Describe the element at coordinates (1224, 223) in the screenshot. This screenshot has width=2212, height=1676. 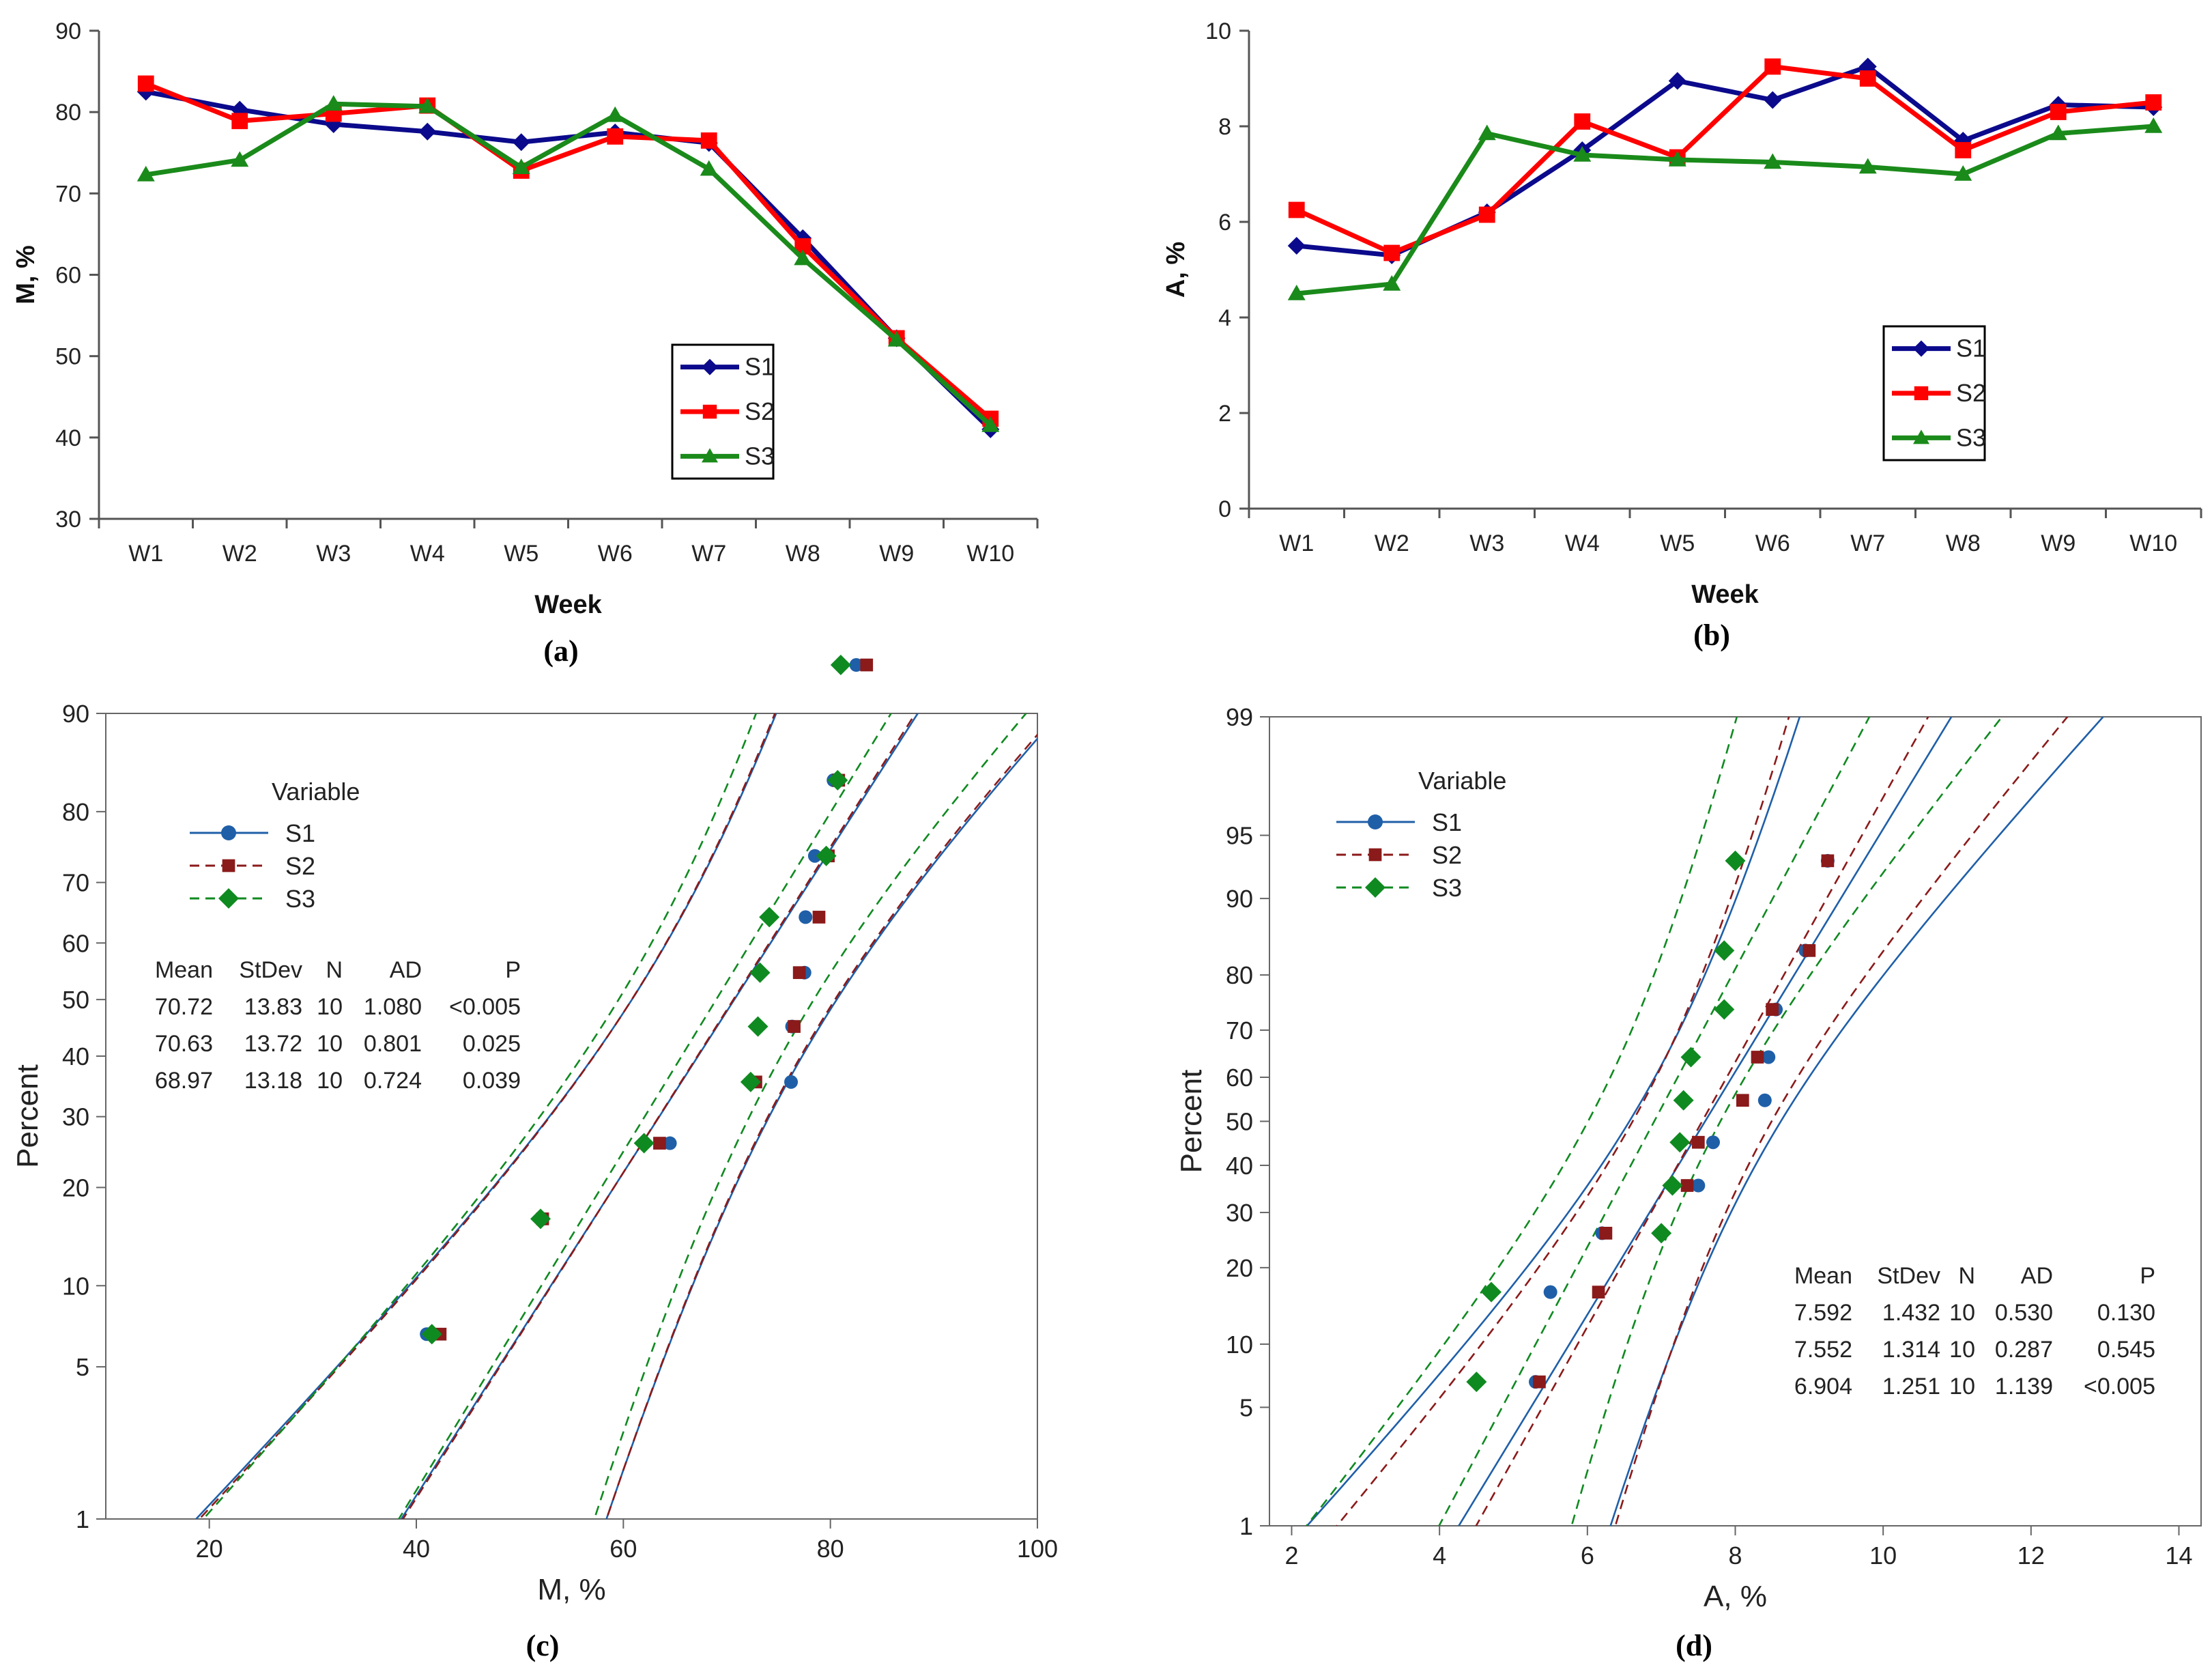
I see `y-tick-label: 6` at that location.